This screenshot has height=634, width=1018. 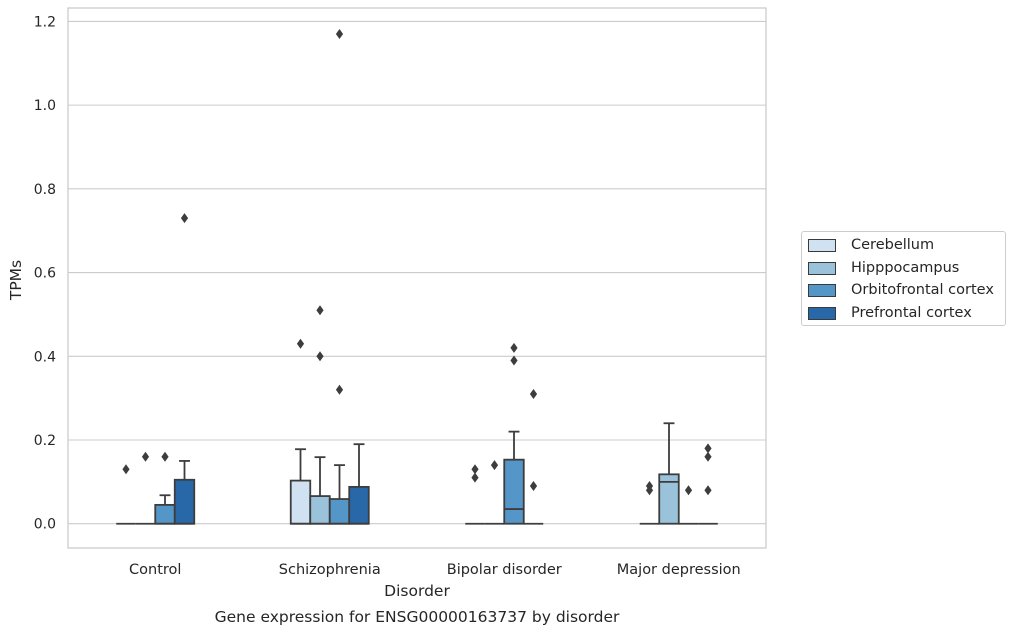 What do you see at coordinates (45, 525) in the screenshot?
I see `y-tick-label: 0.0` at bounding box center [45, 525].